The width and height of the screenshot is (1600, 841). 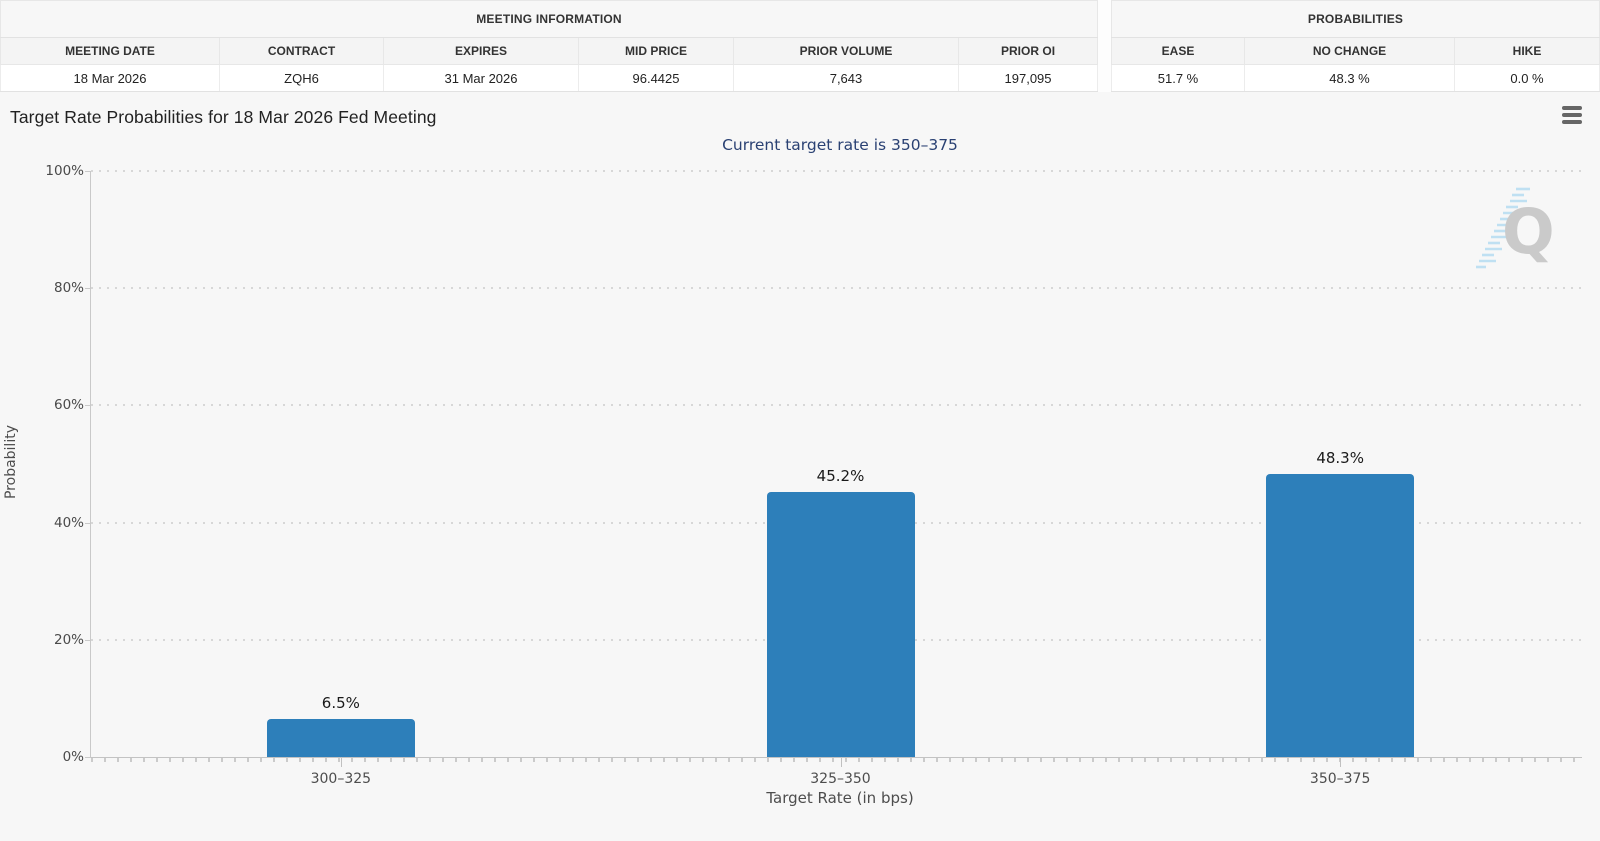 What do you see at coordinates (481, 51) in the screenshot?
I see `col-header-expires: EXPIRES` at bounding box center [481, 51].